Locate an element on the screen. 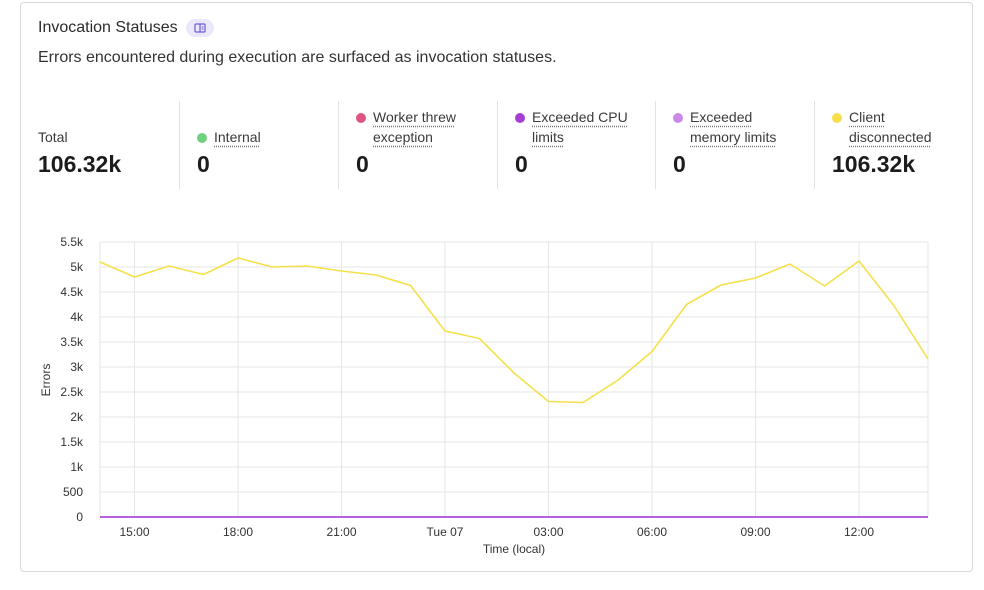 The width and height of the screenshot is (984, 590). card-title: Invocation Statuses is located at coordinates (108, 27).